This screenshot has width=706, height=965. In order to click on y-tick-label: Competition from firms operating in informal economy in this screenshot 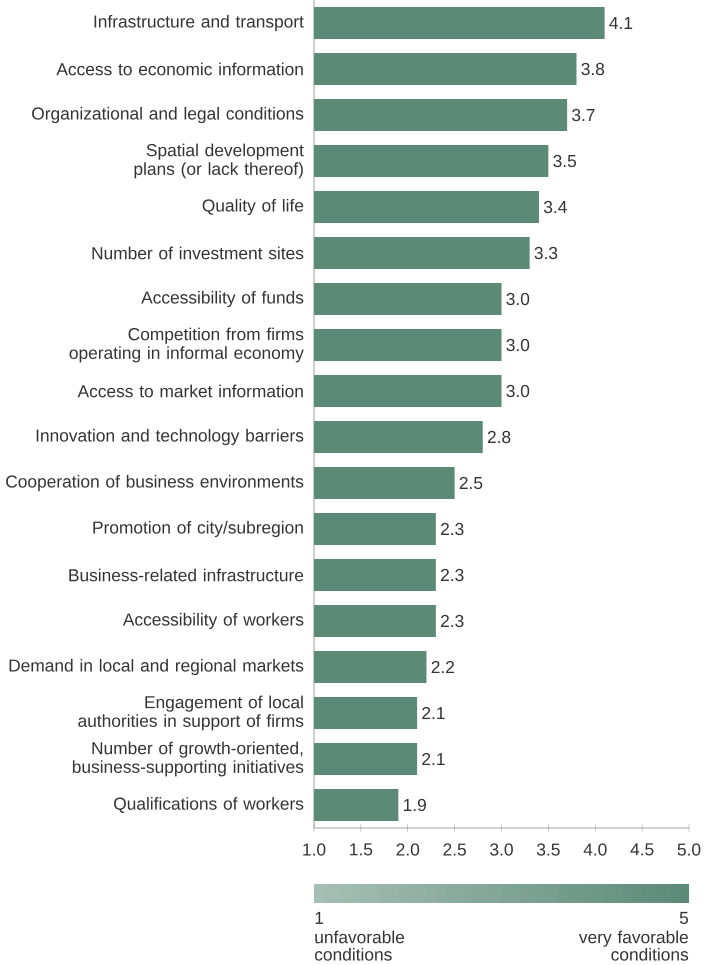, I will do `click(187, 345)`.